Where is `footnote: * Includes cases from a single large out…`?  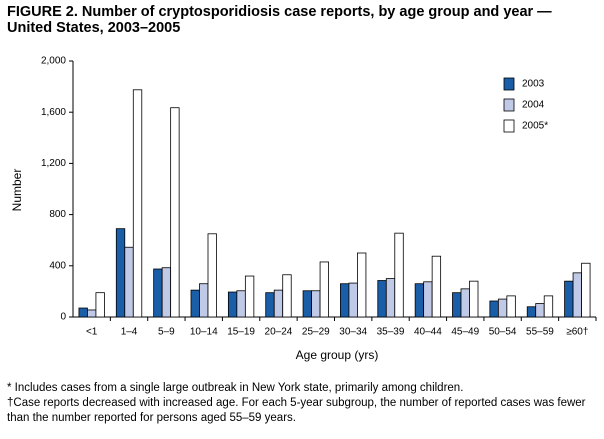 footnote: * Includes cases from a single large out… is located at coordinates (235, 388).